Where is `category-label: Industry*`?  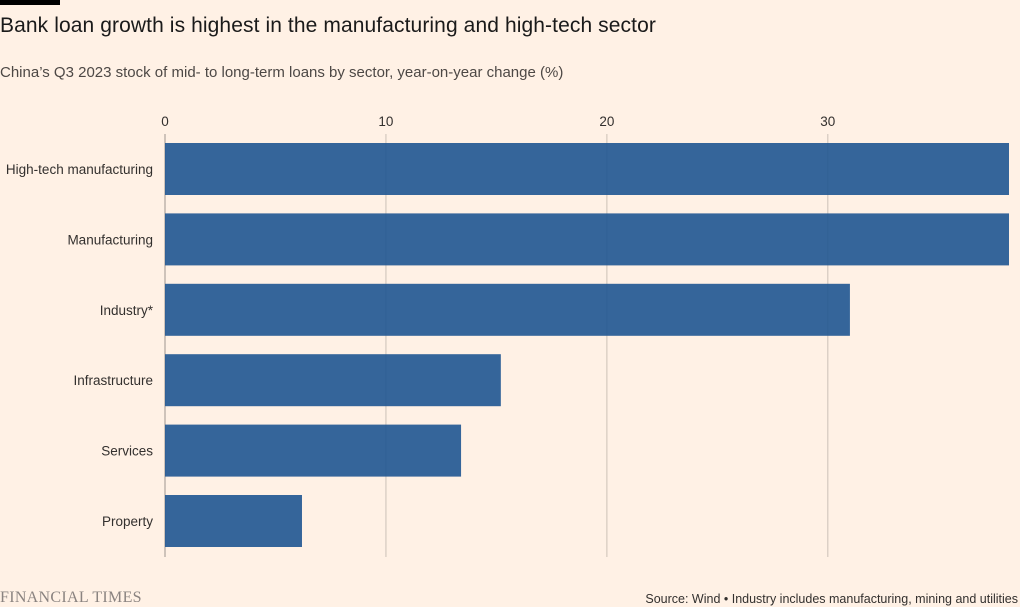 category-label: Industry* is located at coordinates (127, 310).